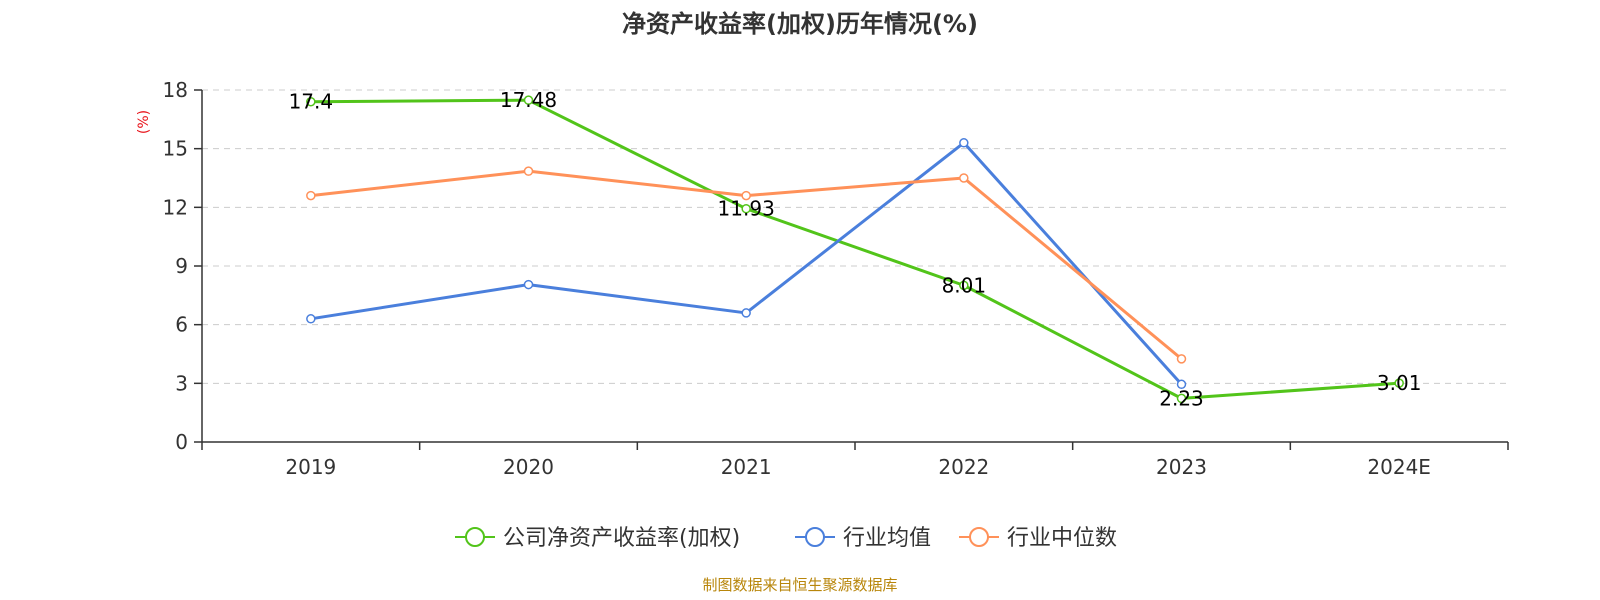 The height and width of the screenshot is (600, 1600). What do you see at coordinates (144, 122) in the screenshot?
I see `y-axis-label: (%)` at bounding box center [144, 122].